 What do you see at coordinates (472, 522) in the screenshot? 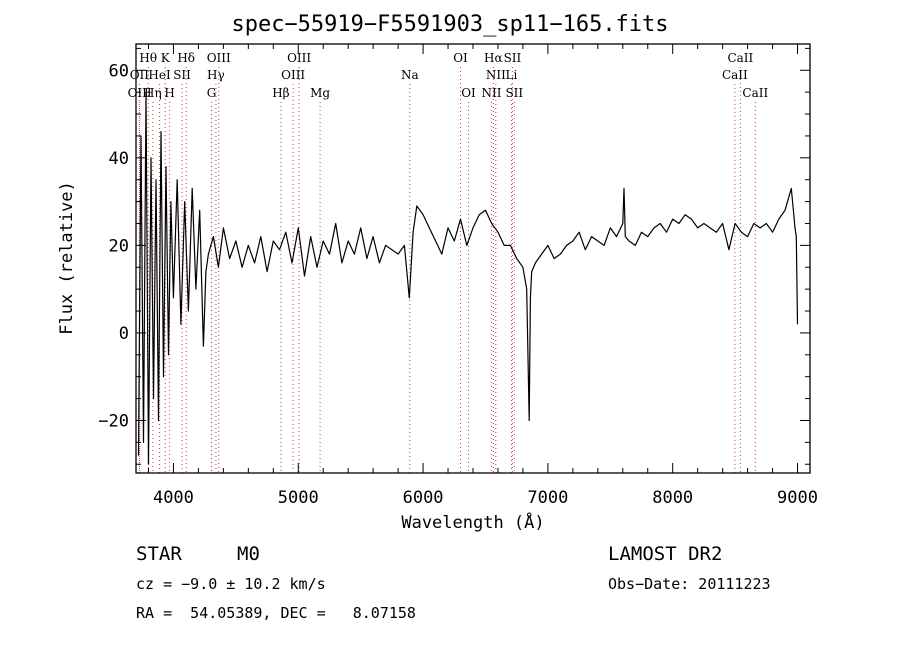
I see `x-axis-label: Wavelength (Å)` at bounding box center [472, 522].